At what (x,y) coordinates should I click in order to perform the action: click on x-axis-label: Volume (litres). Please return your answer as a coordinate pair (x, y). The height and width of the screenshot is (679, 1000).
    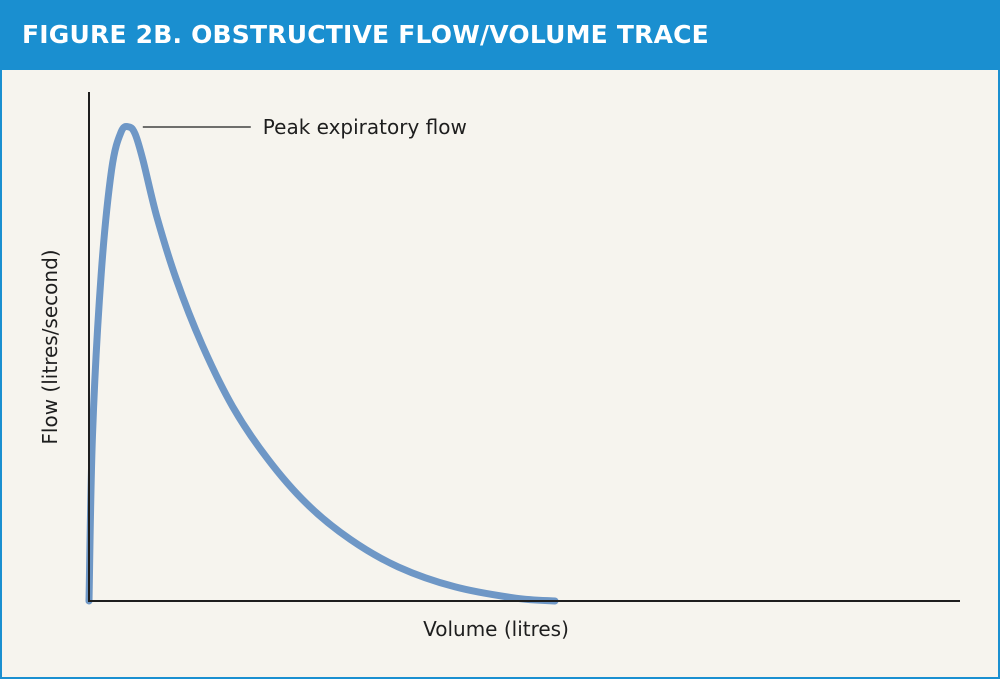
    Looking at the image, I should click on (496, 629).